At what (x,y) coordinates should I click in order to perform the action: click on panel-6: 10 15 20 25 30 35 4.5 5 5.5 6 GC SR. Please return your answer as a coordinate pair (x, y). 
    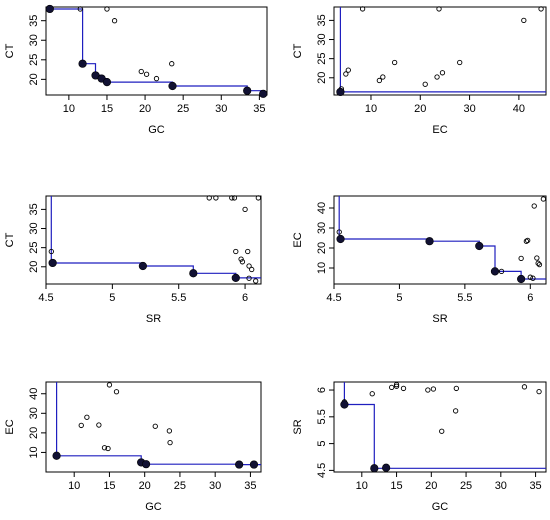
    Looking at the image, I should click on (419, 447).